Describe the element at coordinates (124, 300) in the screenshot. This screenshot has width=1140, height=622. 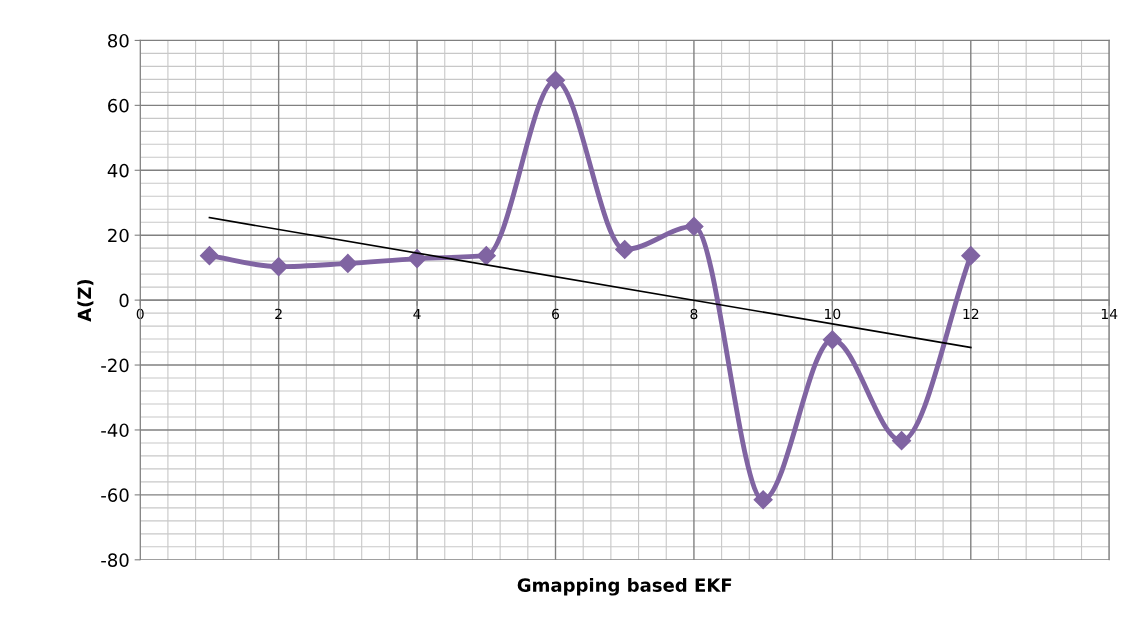
I see `y-tick-label: 0` at that location.